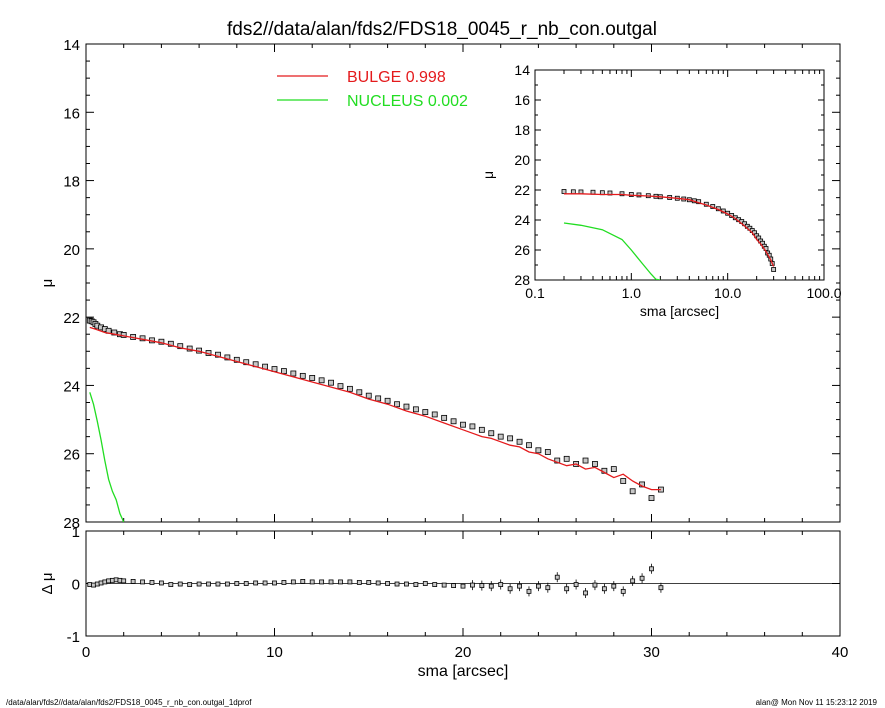 Image resolution: width=885 pixels, height=708 pixels. What do you see at coordinates (73, 637) in the screenshot?
I see `residual-y-tick-label: -1` at bounding box center [73, 637].